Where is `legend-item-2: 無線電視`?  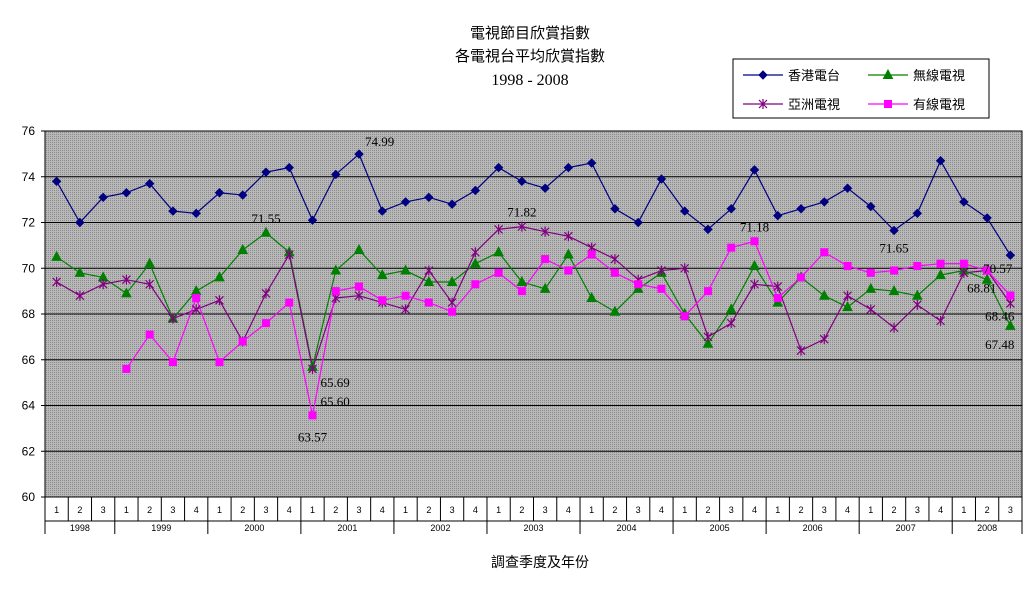 legend-item-2: 無線電視 is located at coordinates (916, 76).